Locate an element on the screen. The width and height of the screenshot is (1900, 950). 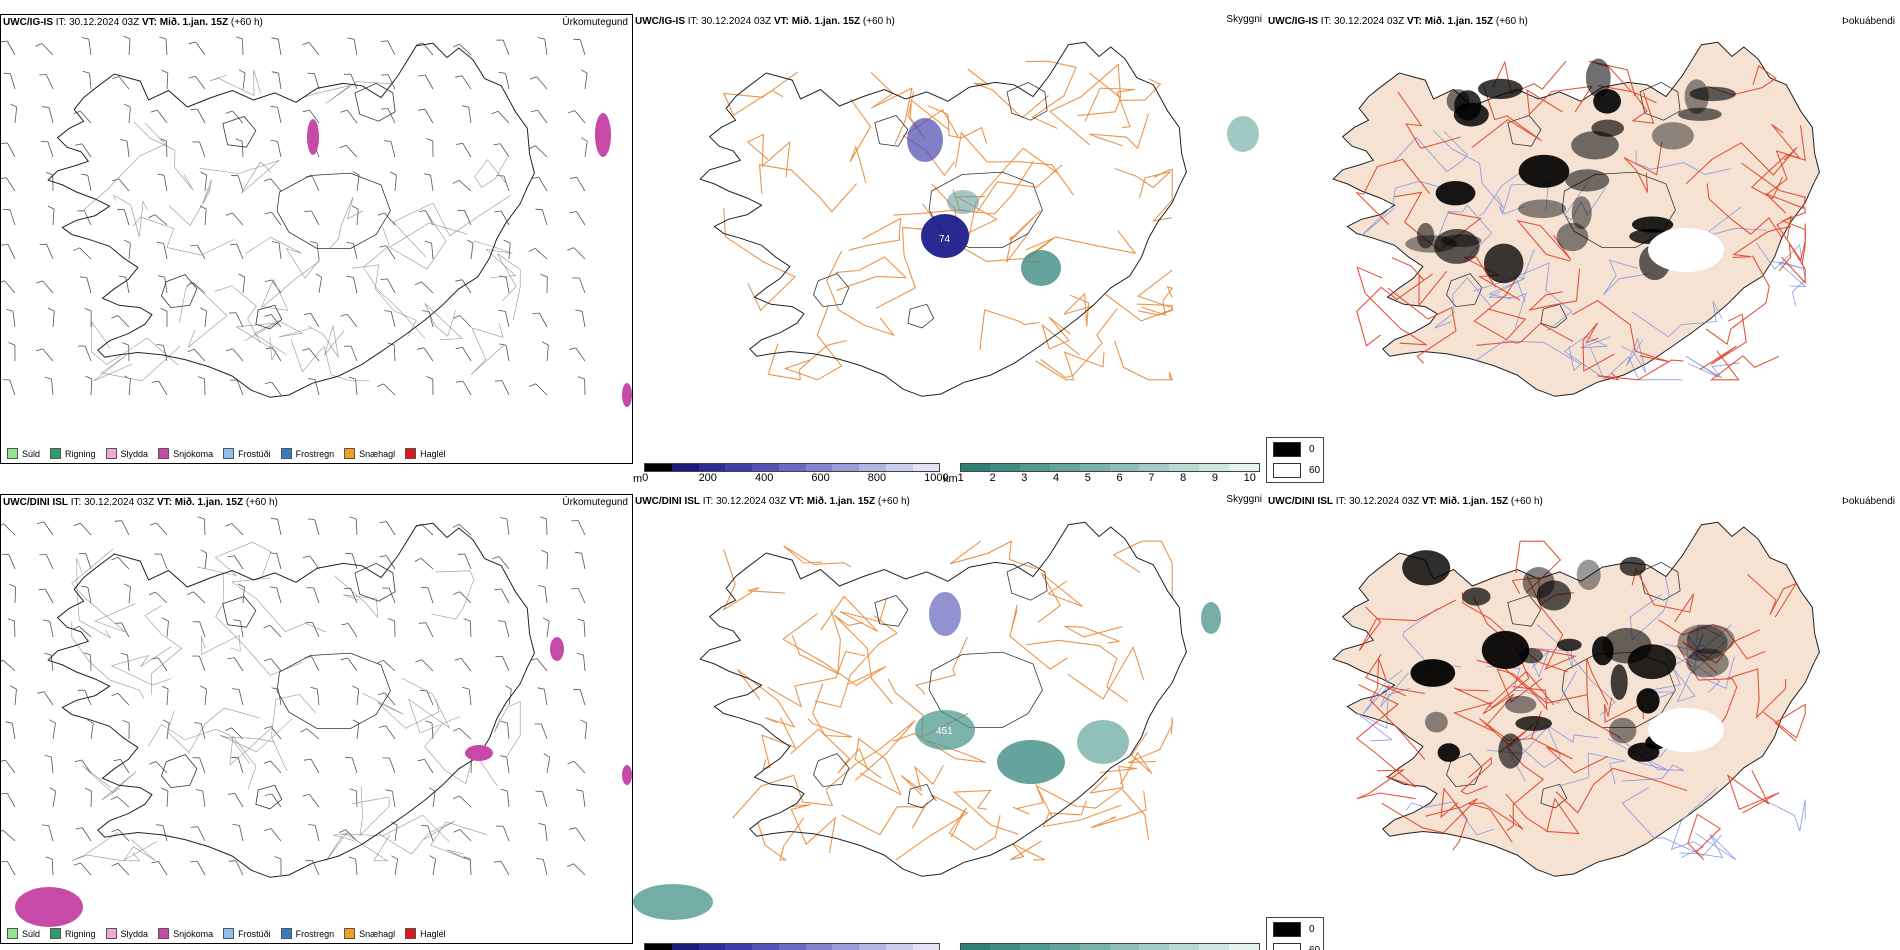
legend-item: Snjókoma is located at coordinates (185, 933).